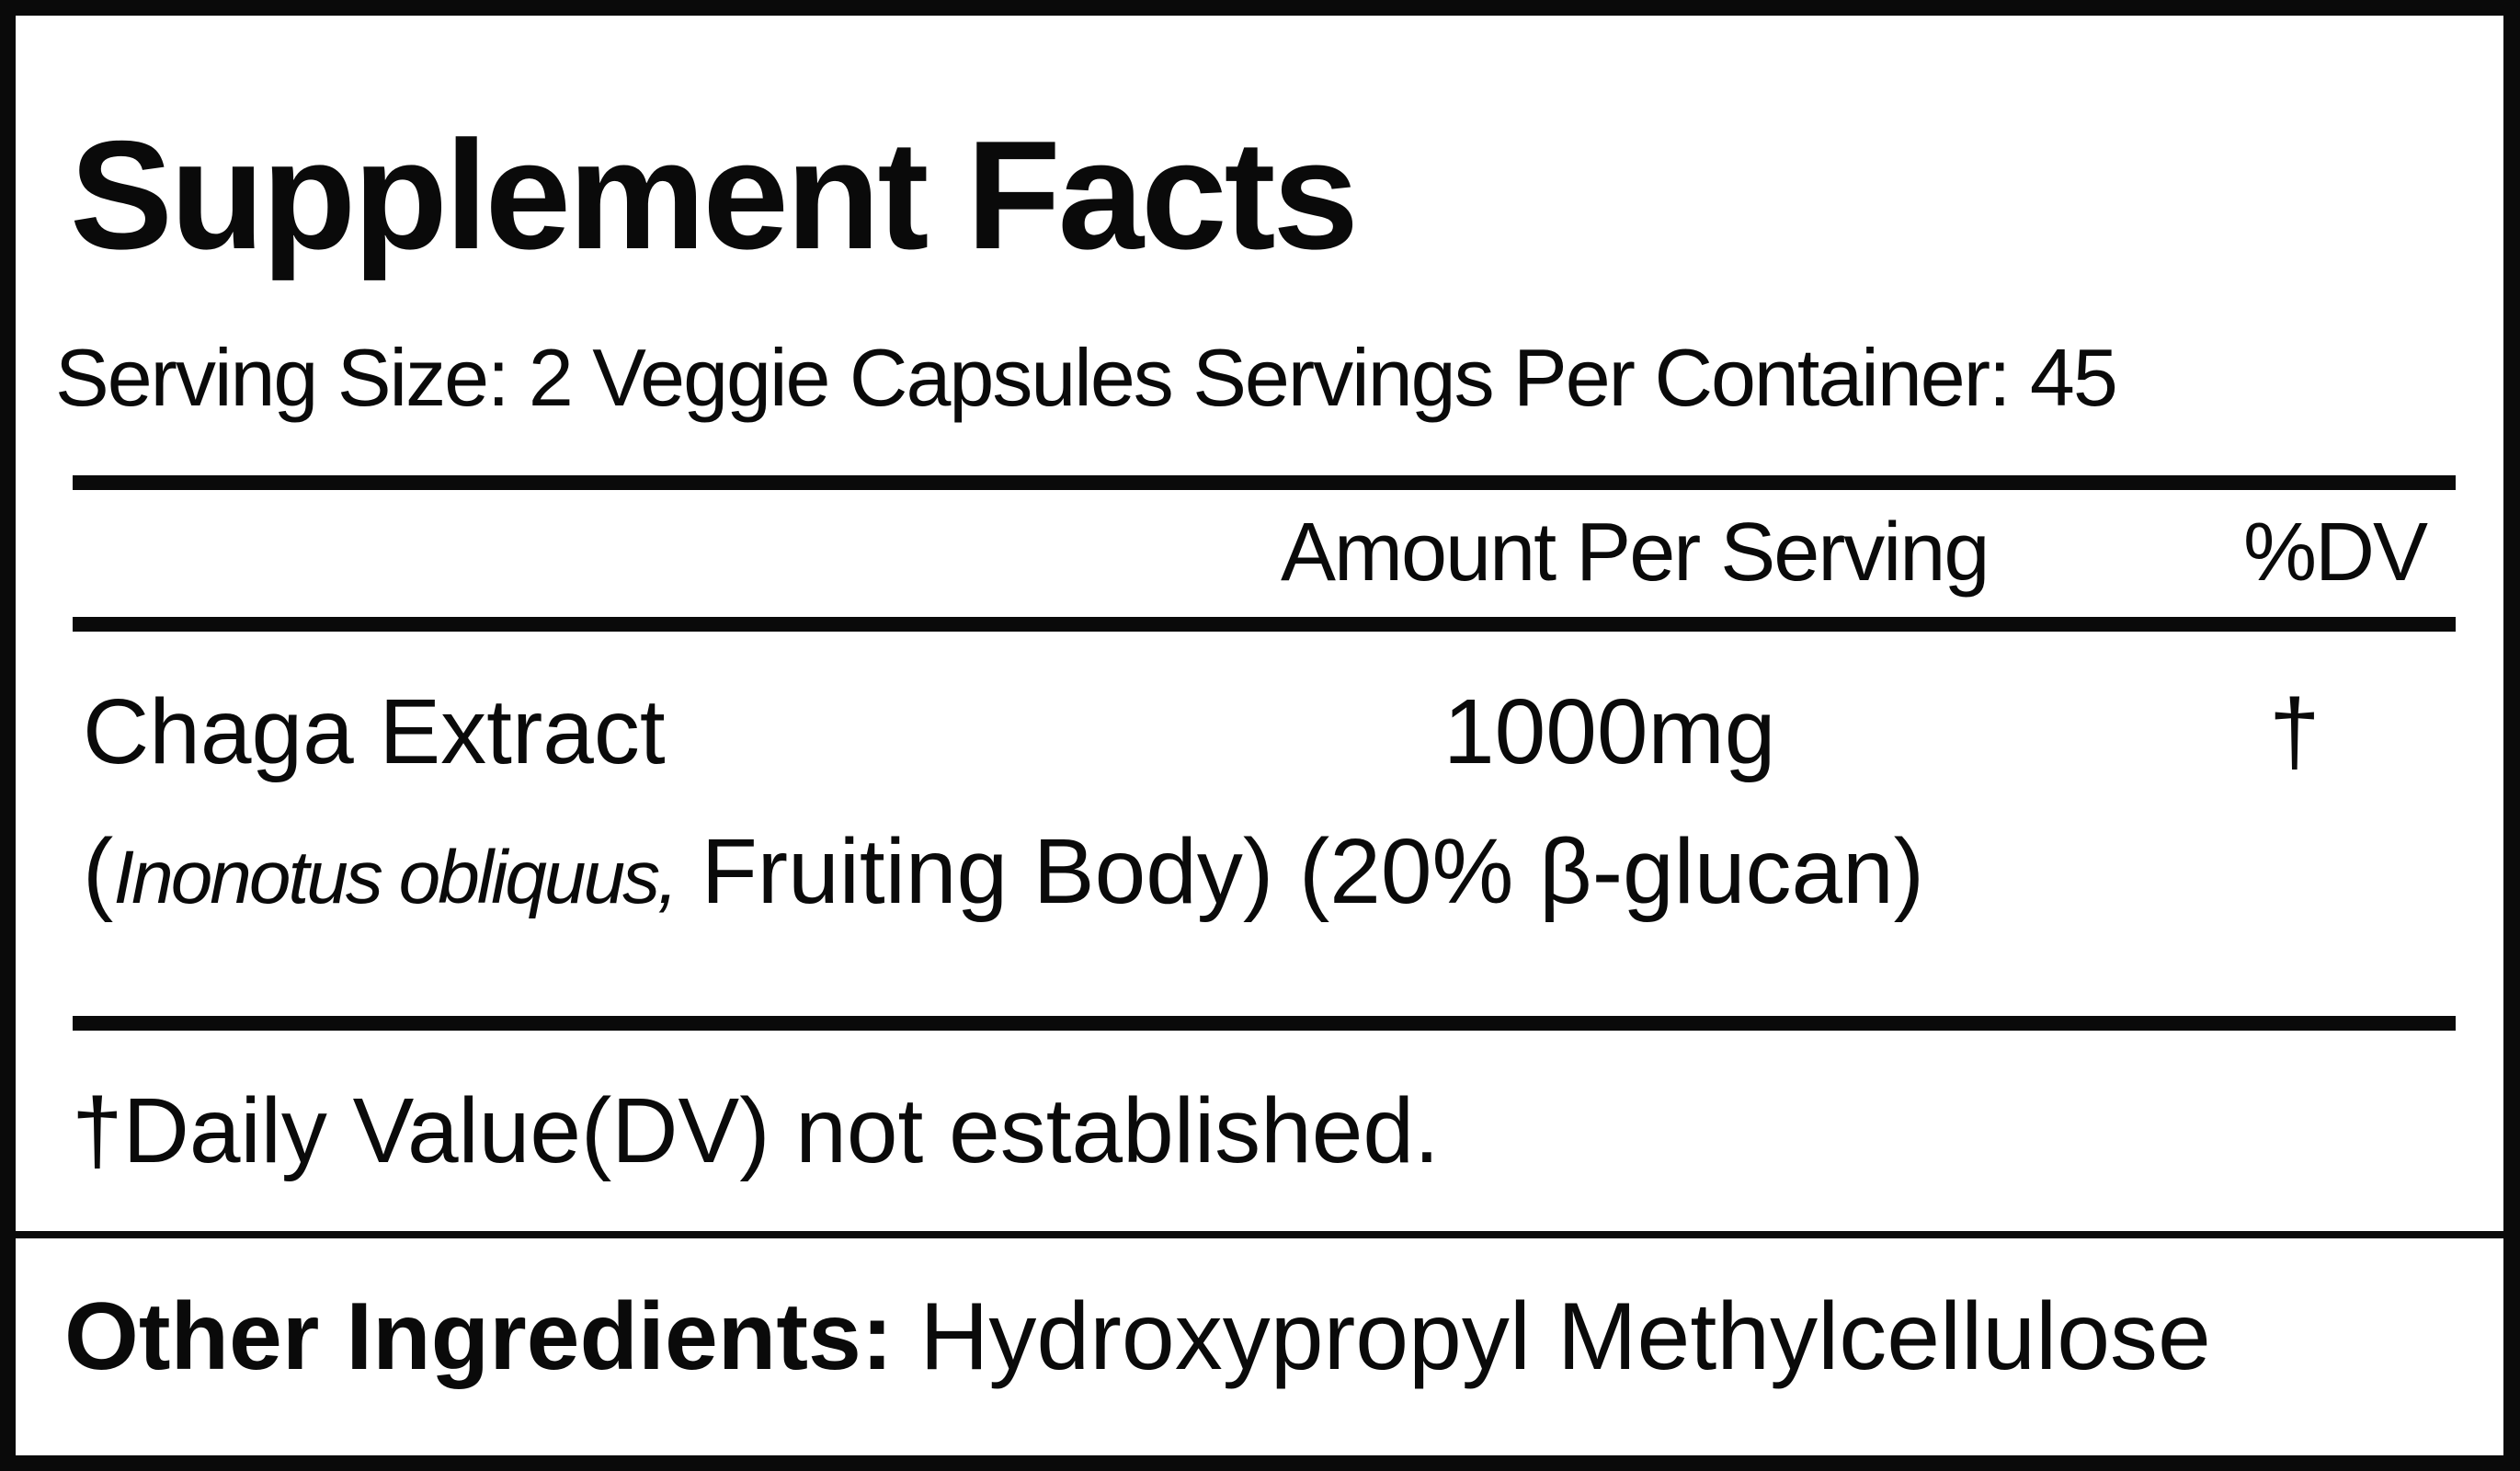  I want to click on other-ingredients-label: Other Ingredients:, so click(479, 1336).